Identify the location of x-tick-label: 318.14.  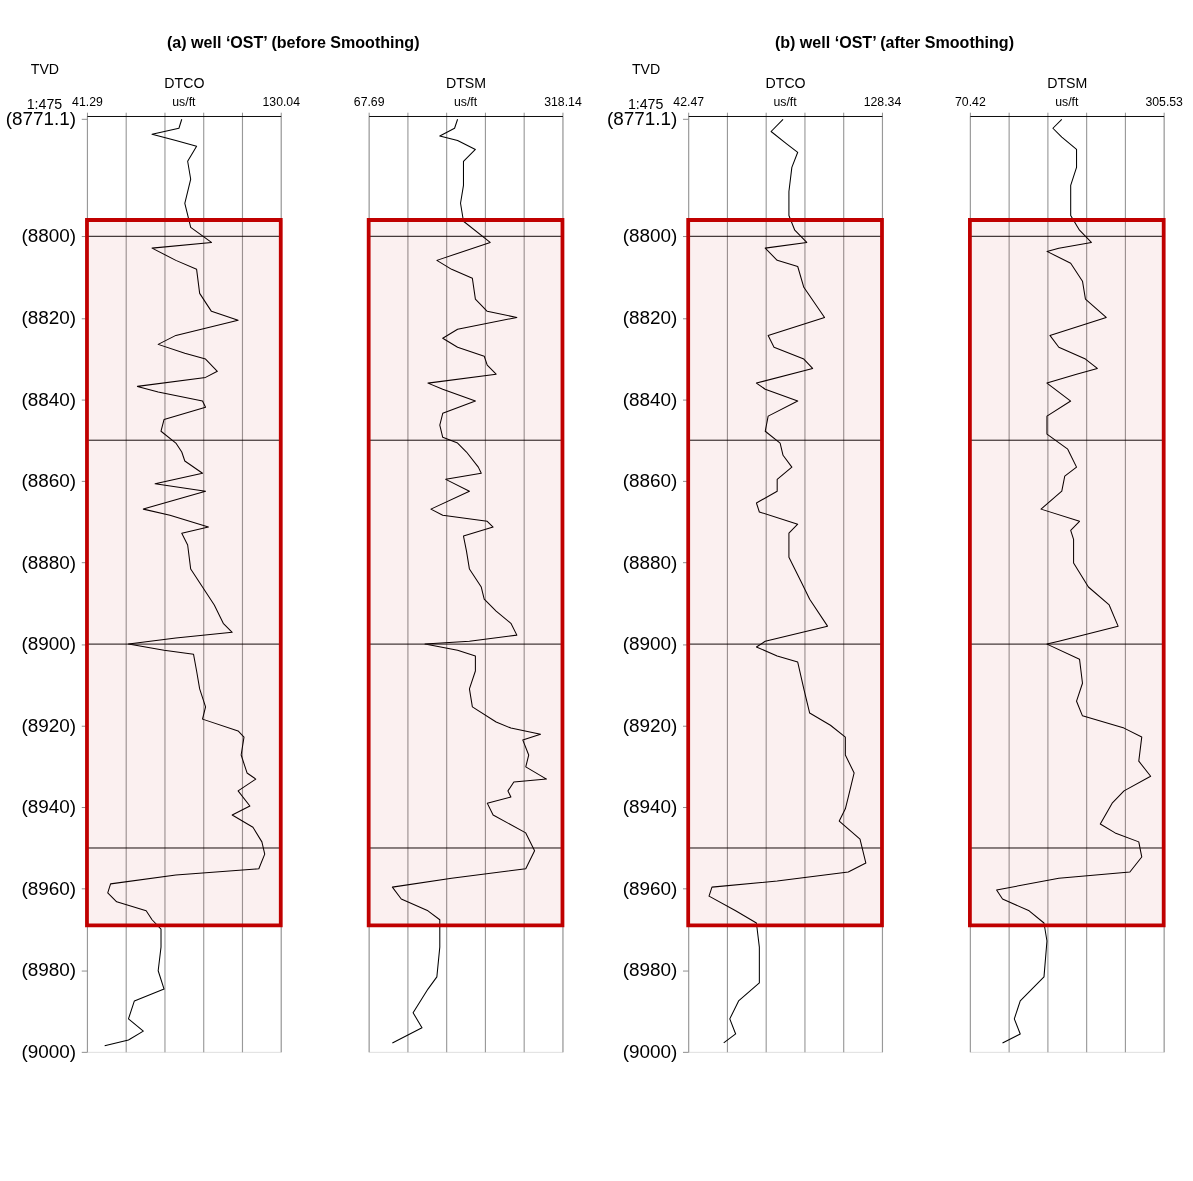
(563, 102).